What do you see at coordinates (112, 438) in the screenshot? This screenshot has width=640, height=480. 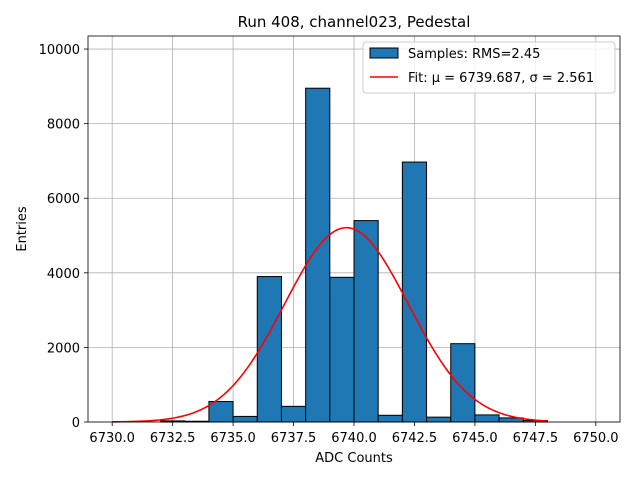 I see `x-tick-label-0: 6730.0` at bounding box center [112, 438].